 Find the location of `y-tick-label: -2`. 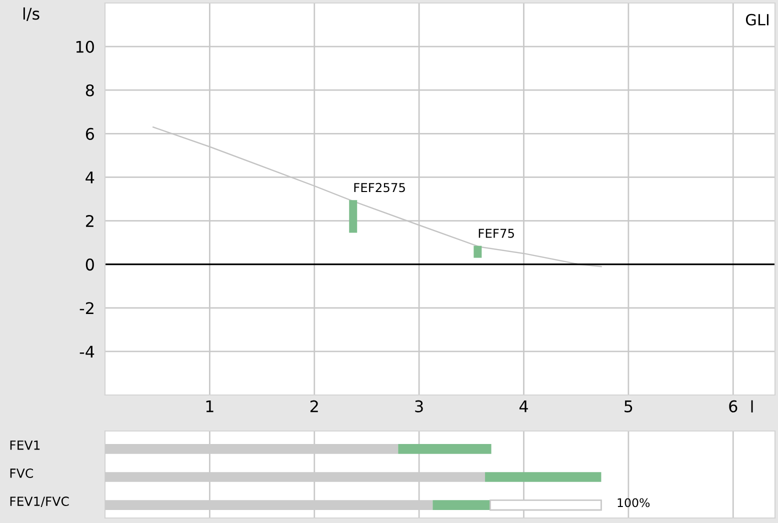

y-tick-label: -2 is located at coordinates (87, 308).